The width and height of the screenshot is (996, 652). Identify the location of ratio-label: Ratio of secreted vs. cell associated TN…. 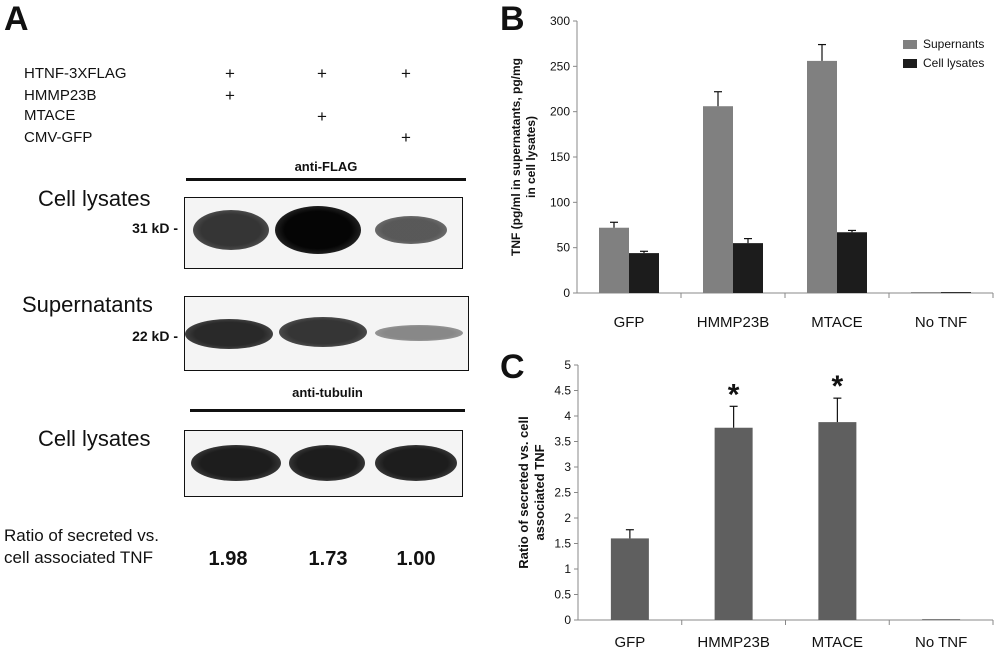
(81, 547).